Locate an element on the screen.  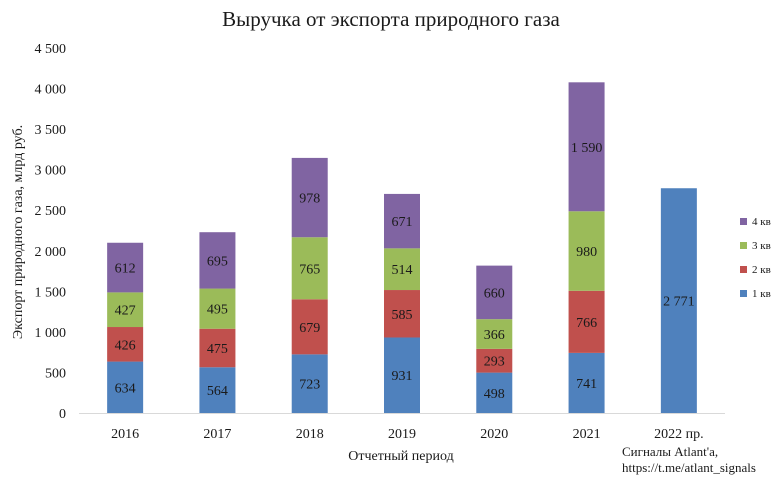
bar-value-label: 978 is located at coordinates (309, 199).